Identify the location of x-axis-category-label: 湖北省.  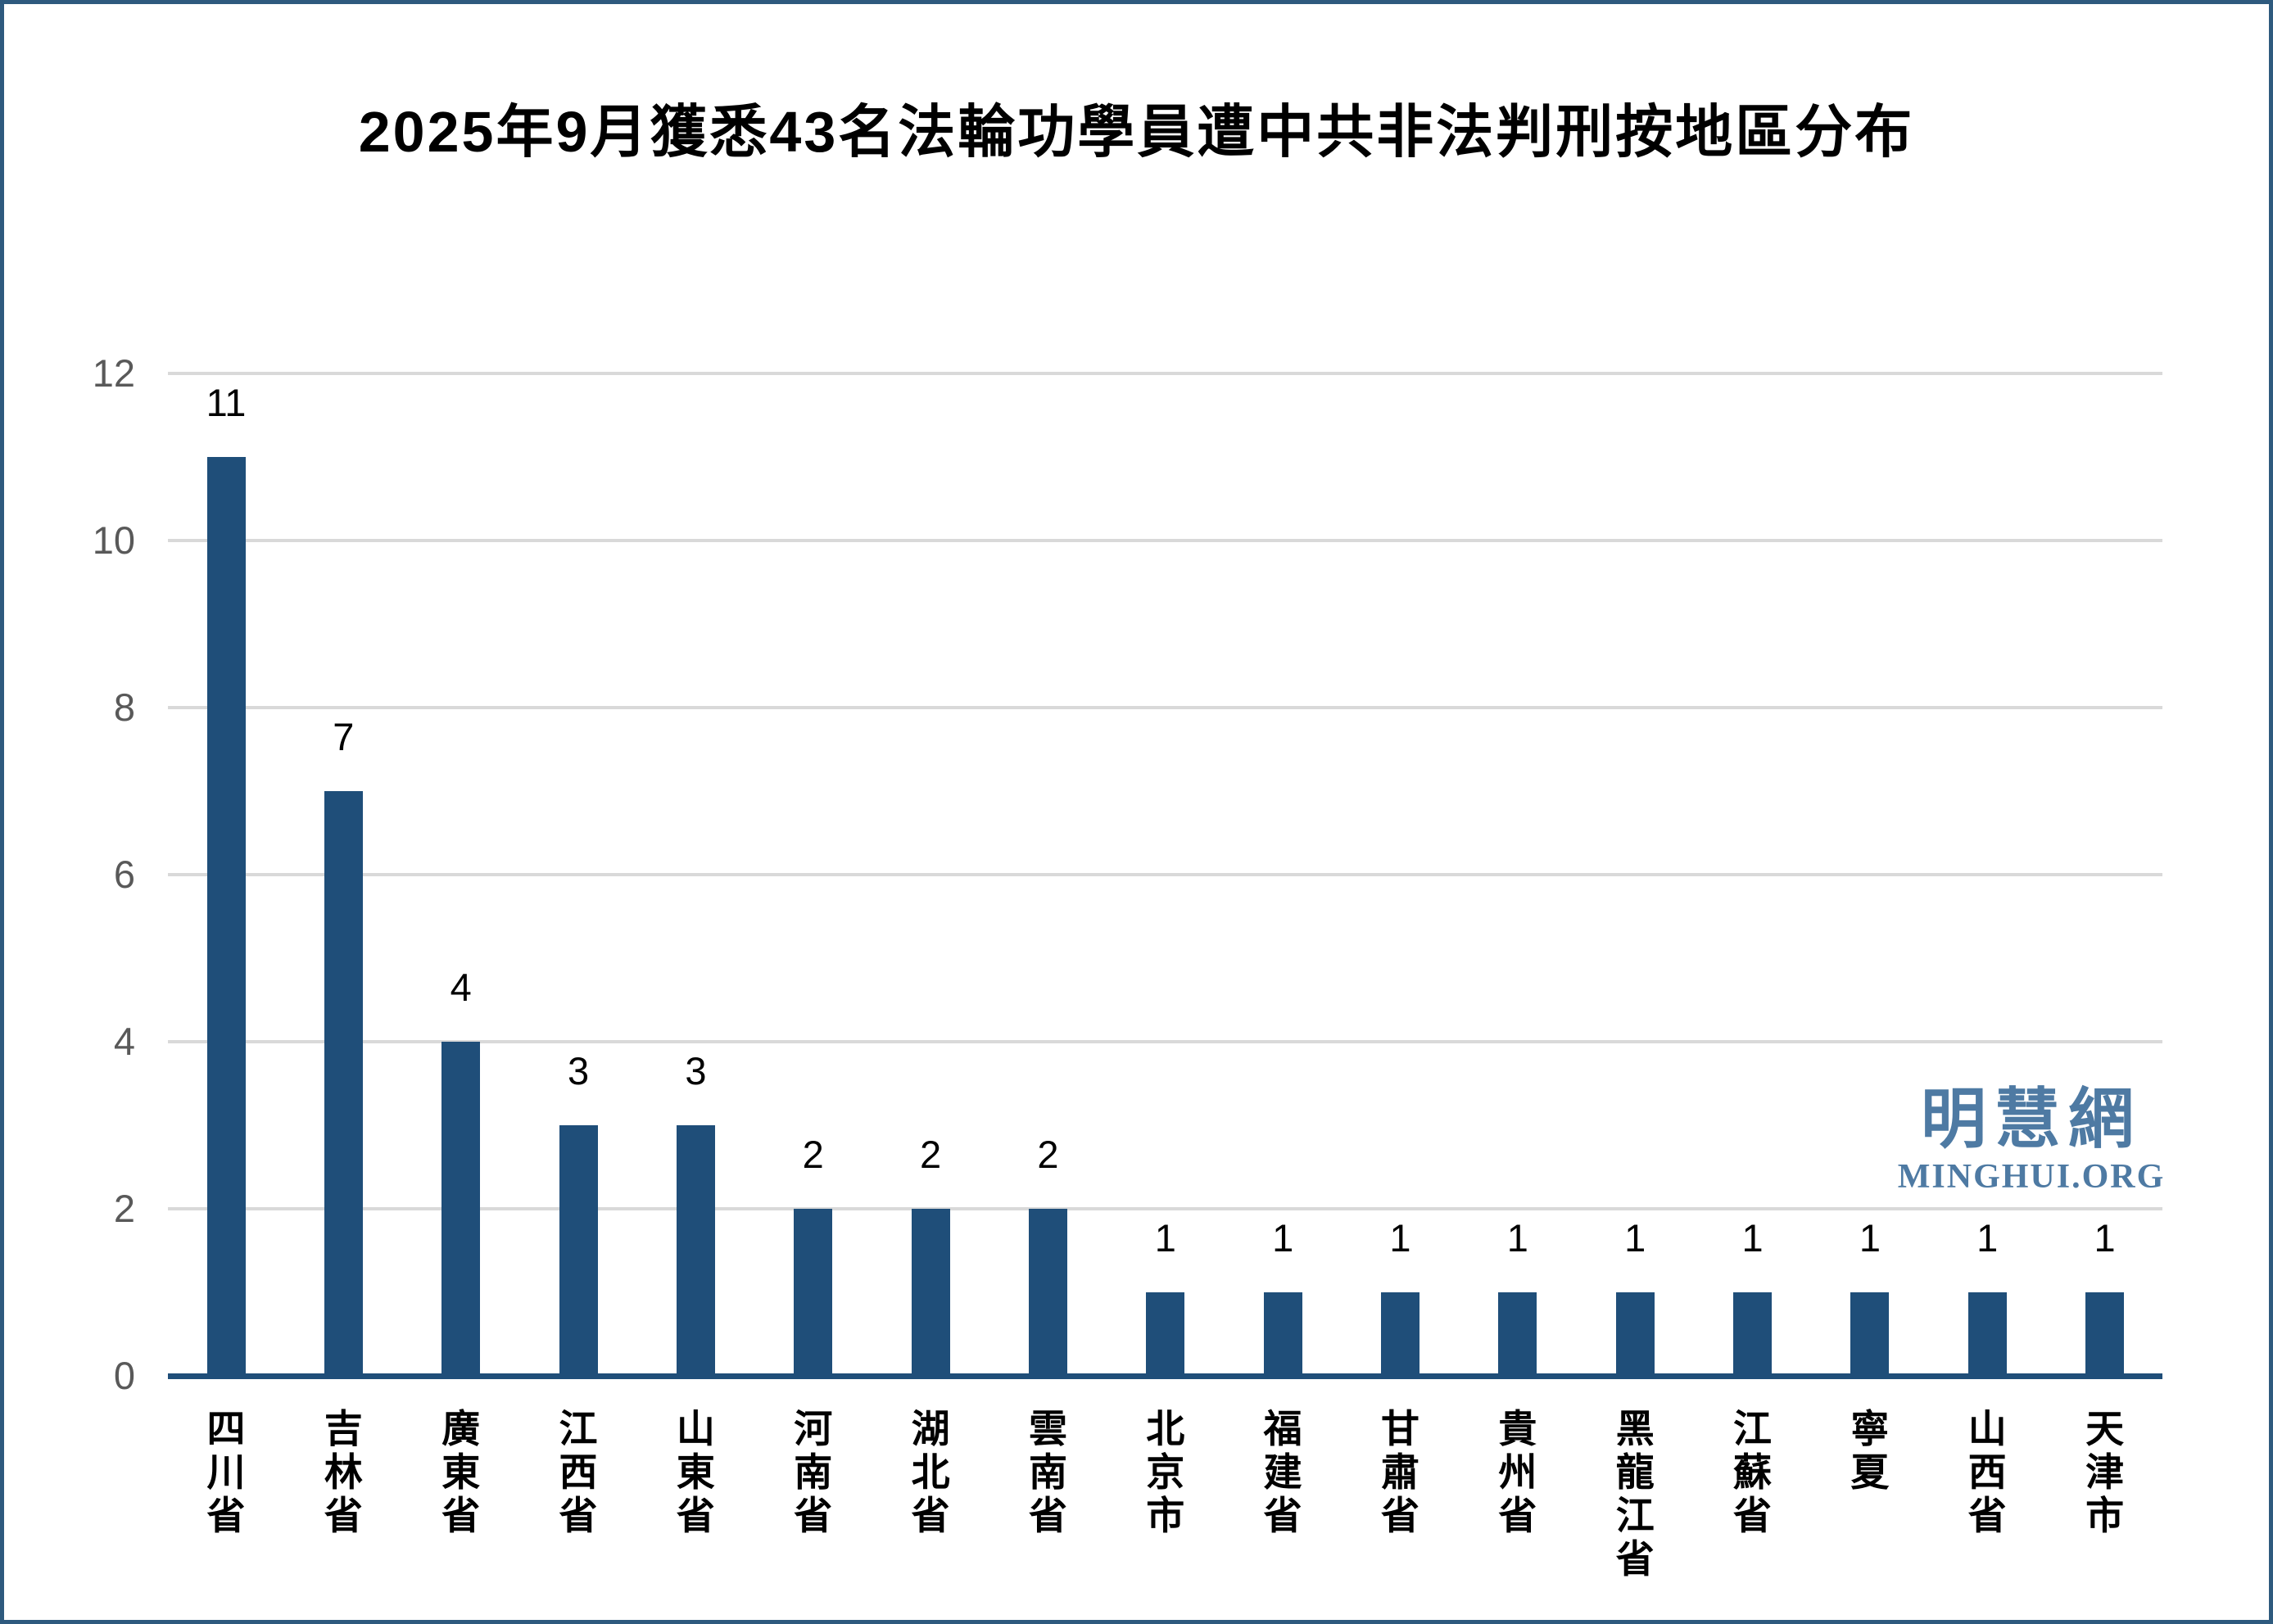
(930, 1472).